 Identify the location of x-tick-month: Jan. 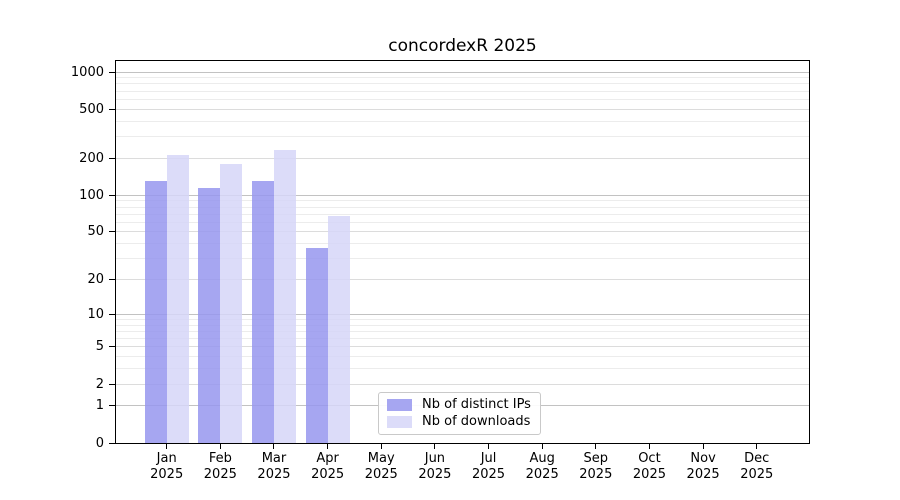
(166, 458).